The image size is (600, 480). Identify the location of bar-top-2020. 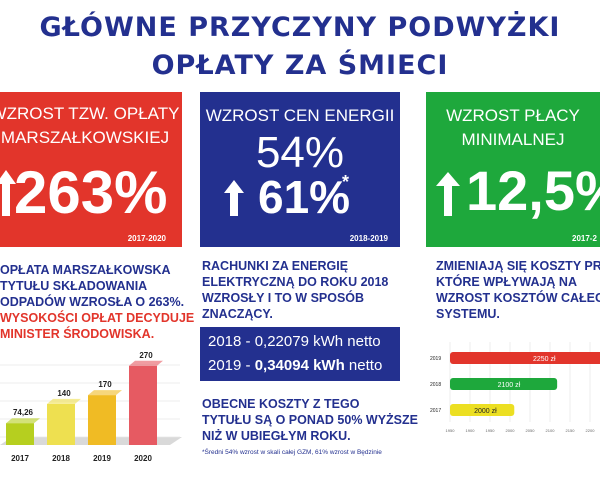
(146, 363).